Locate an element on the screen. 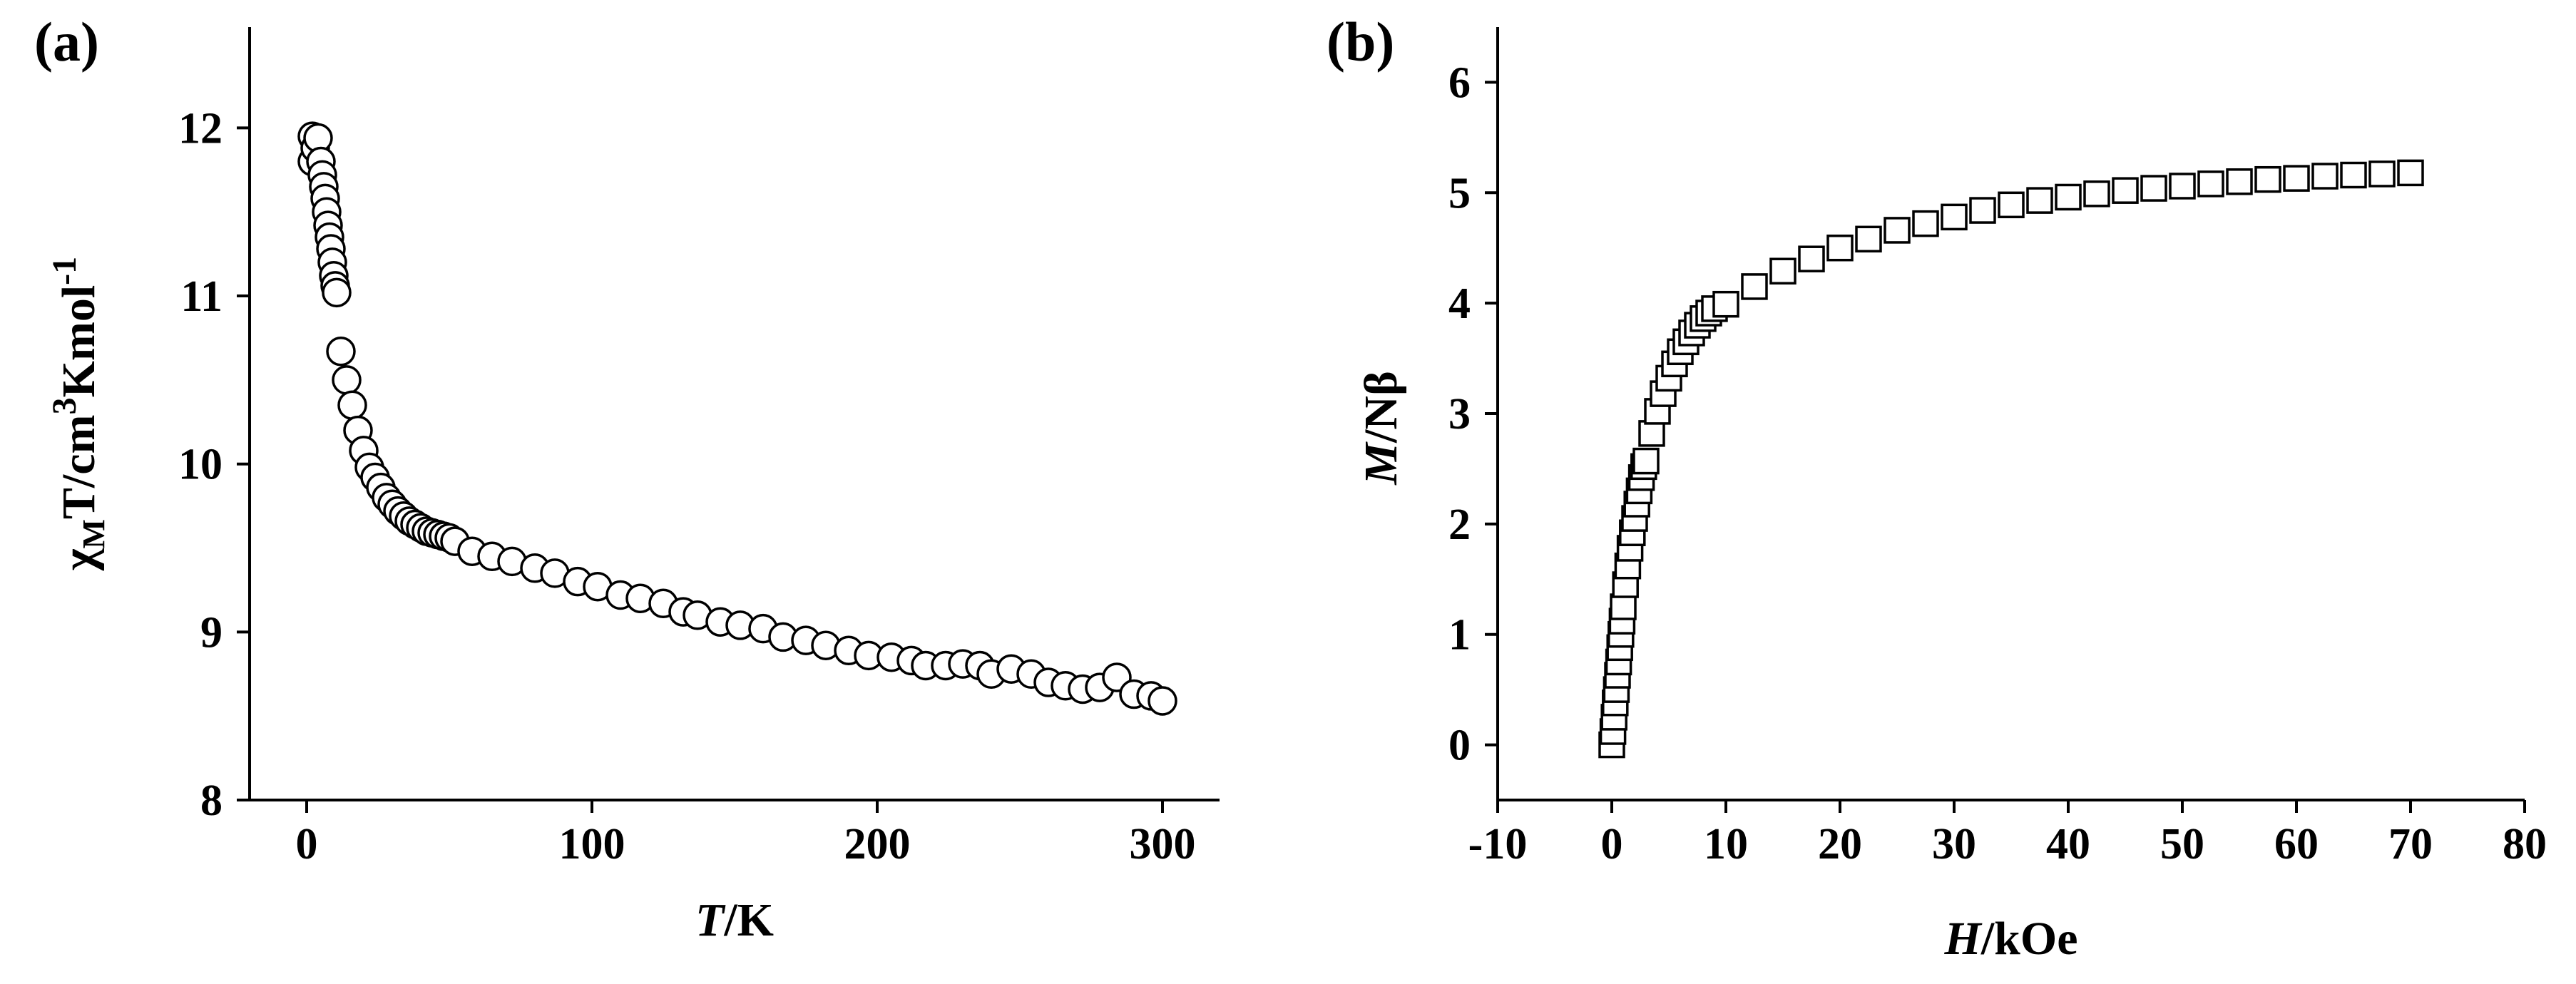  panel-a-y-tick-label: 8 is located at coordinates (211, 801).